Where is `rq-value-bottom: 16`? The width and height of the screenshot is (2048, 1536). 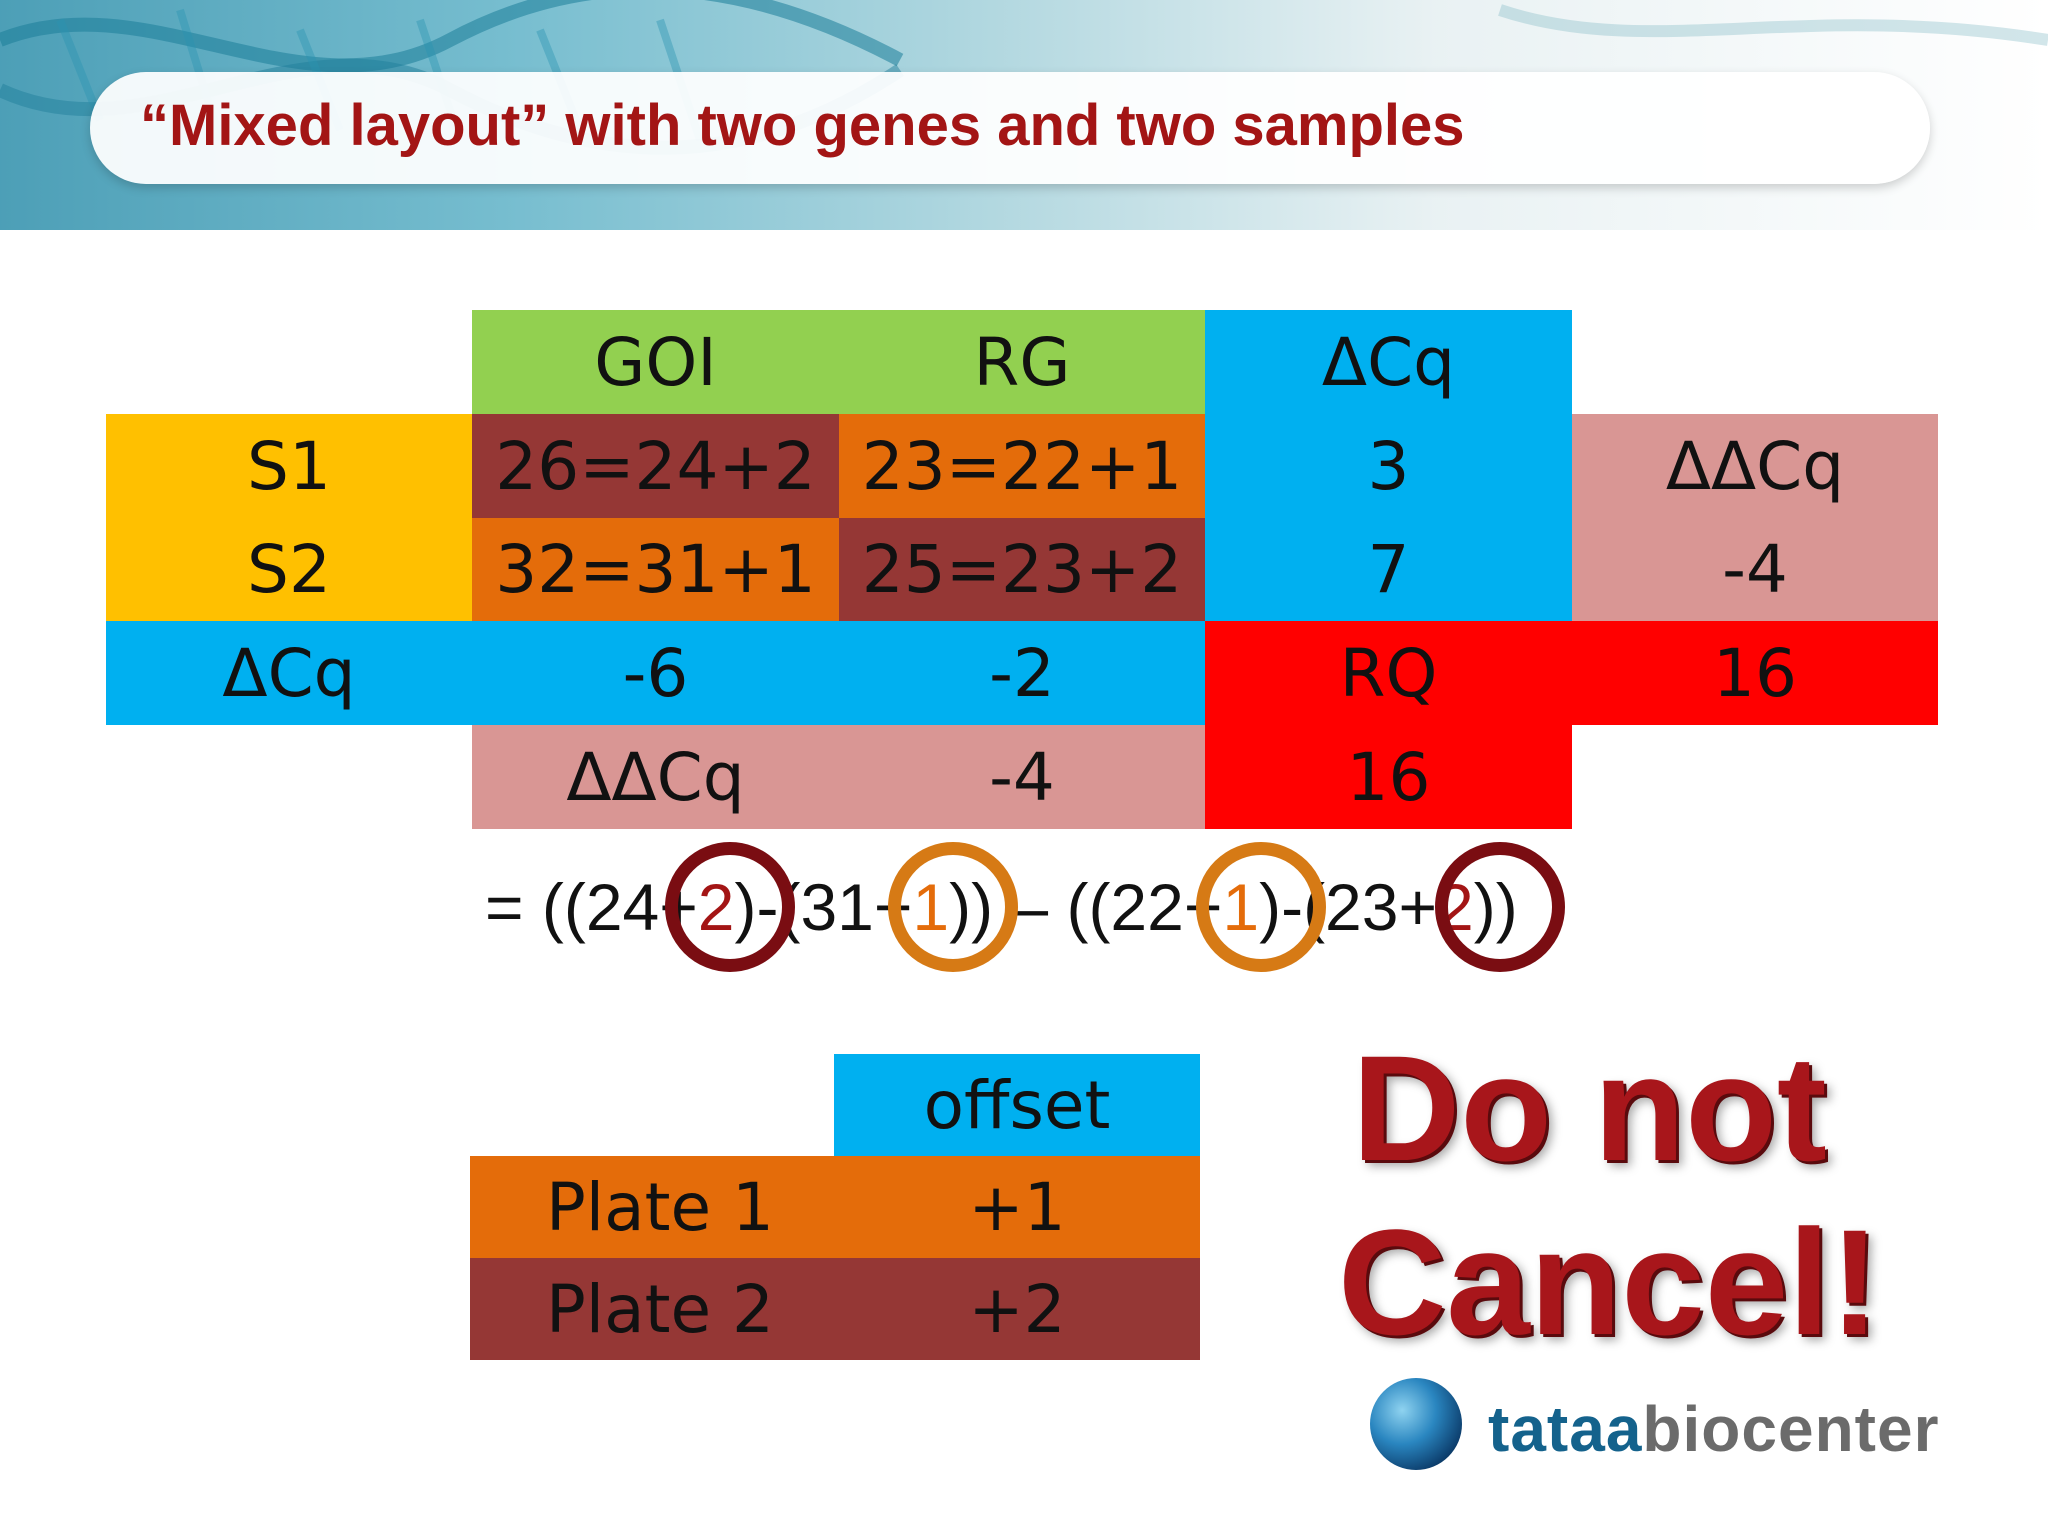 rq-value-bottom: 16 is located at coordinates (1388, 777).